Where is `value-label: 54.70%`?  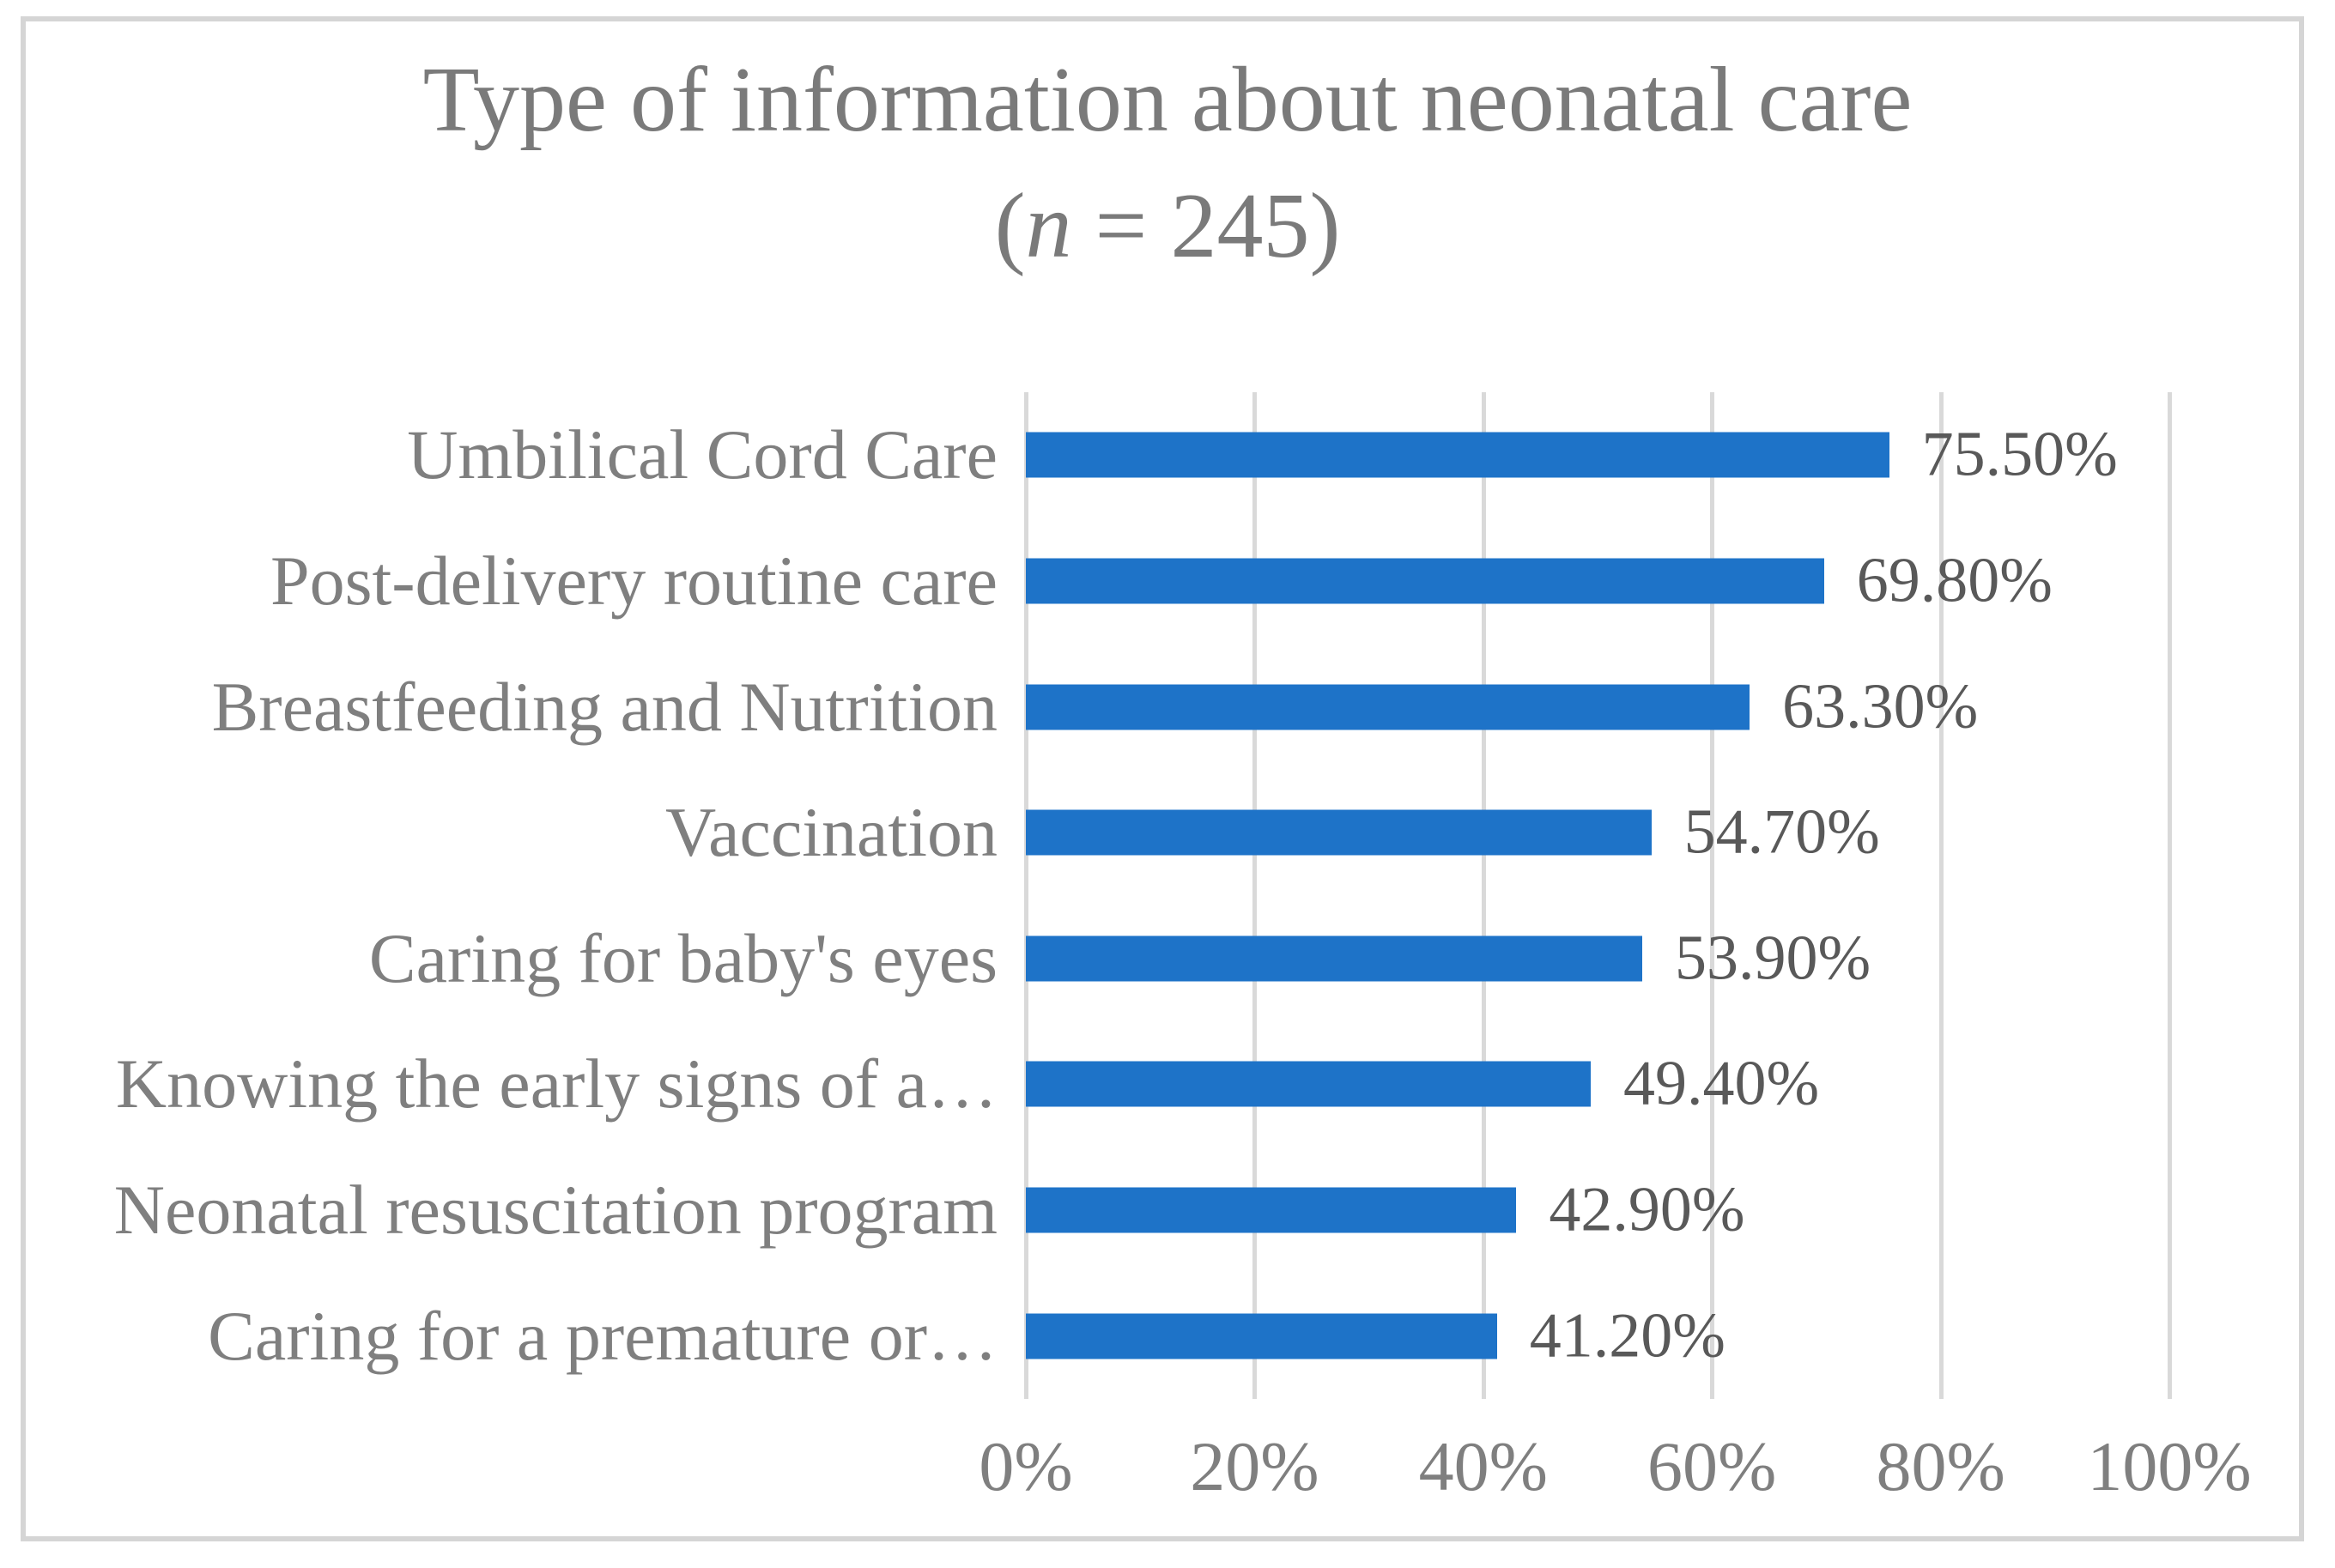
value-label: 54.70% is located at coordinates (1781, 832).